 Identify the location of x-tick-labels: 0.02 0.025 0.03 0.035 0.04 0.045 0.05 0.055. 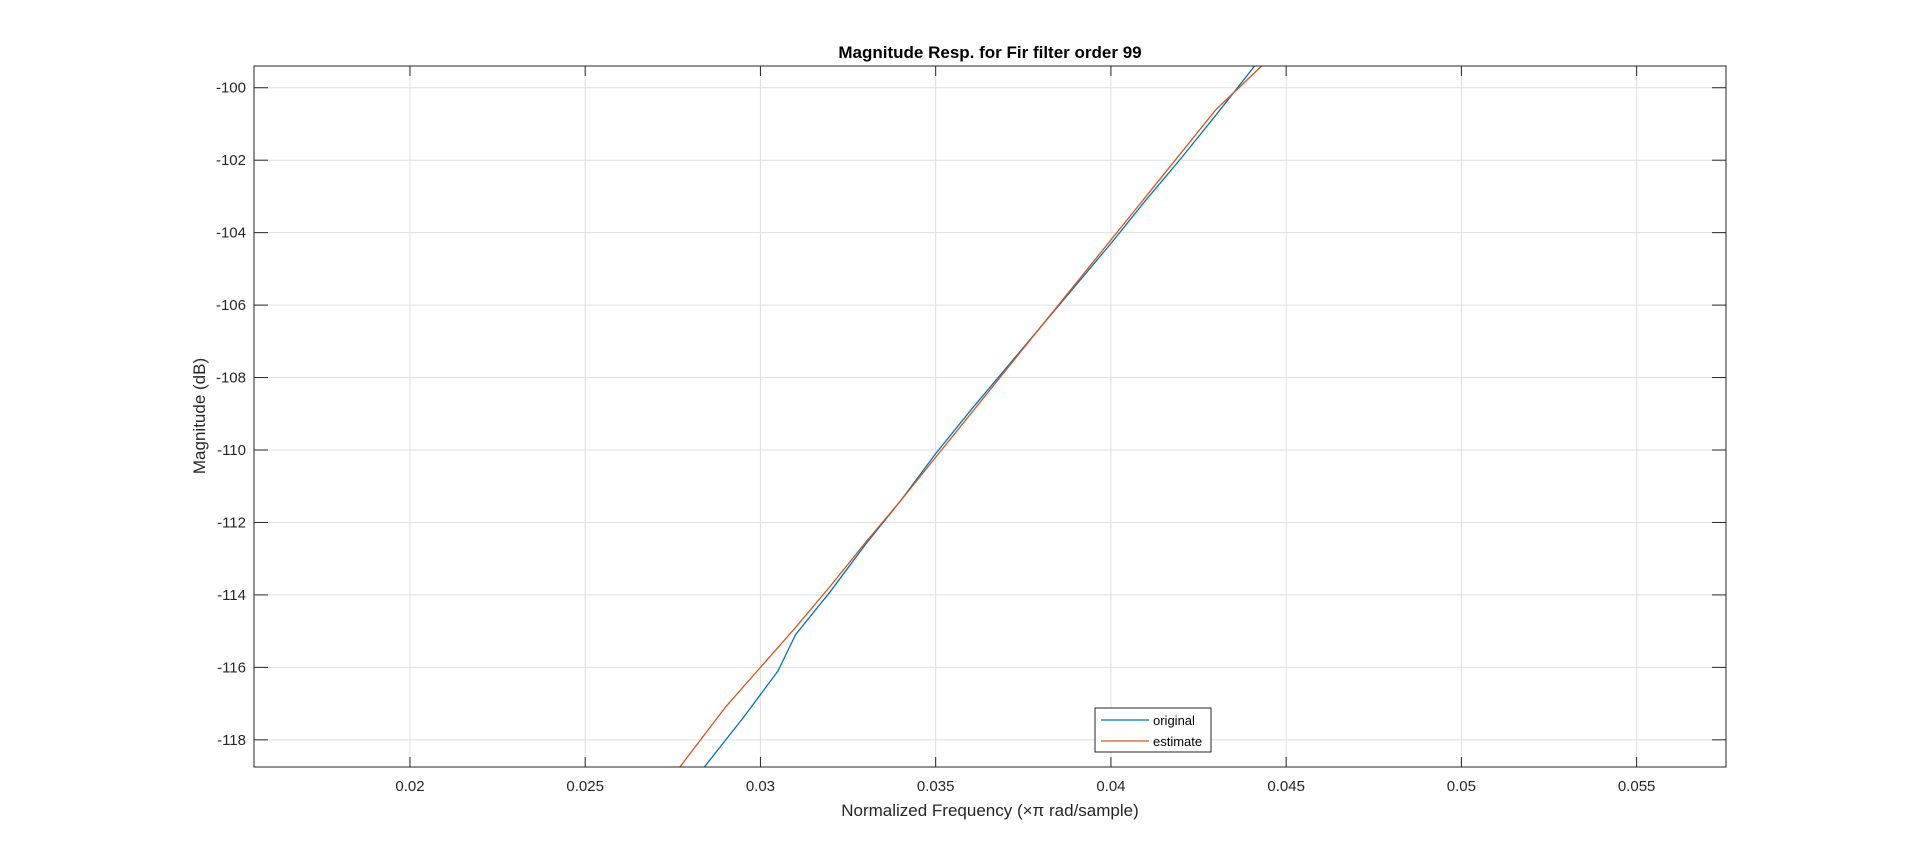
(1025, 786).